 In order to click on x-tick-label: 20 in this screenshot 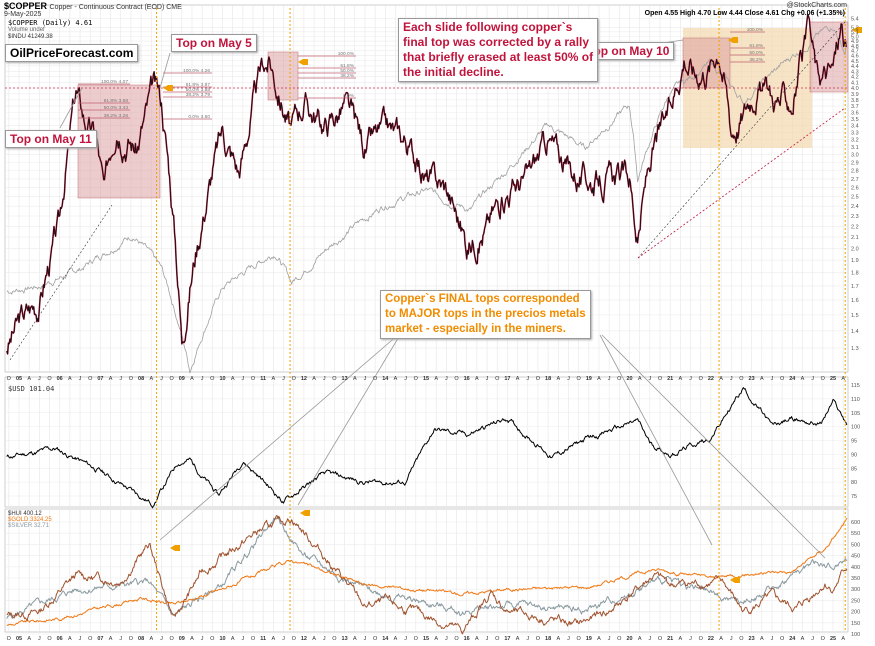, I will do `click(629, 639)`.